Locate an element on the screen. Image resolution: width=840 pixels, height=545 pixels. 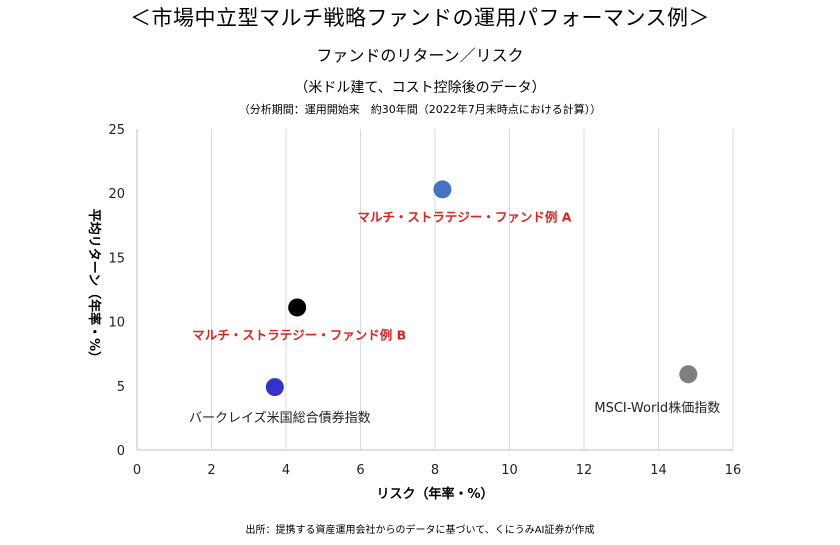
y-tick-label: 15 is located at coordinates (116, 258).